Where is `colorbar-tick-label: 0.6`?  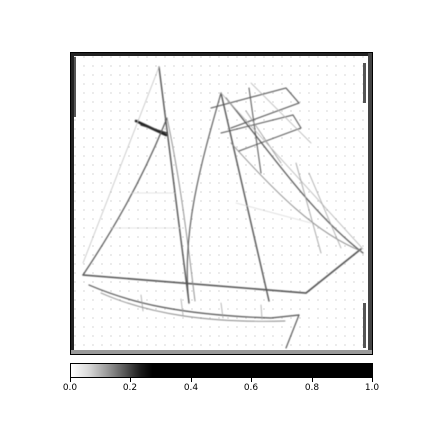 colorbar-tick-label: 0.6 is located at coordinates (251, 388).